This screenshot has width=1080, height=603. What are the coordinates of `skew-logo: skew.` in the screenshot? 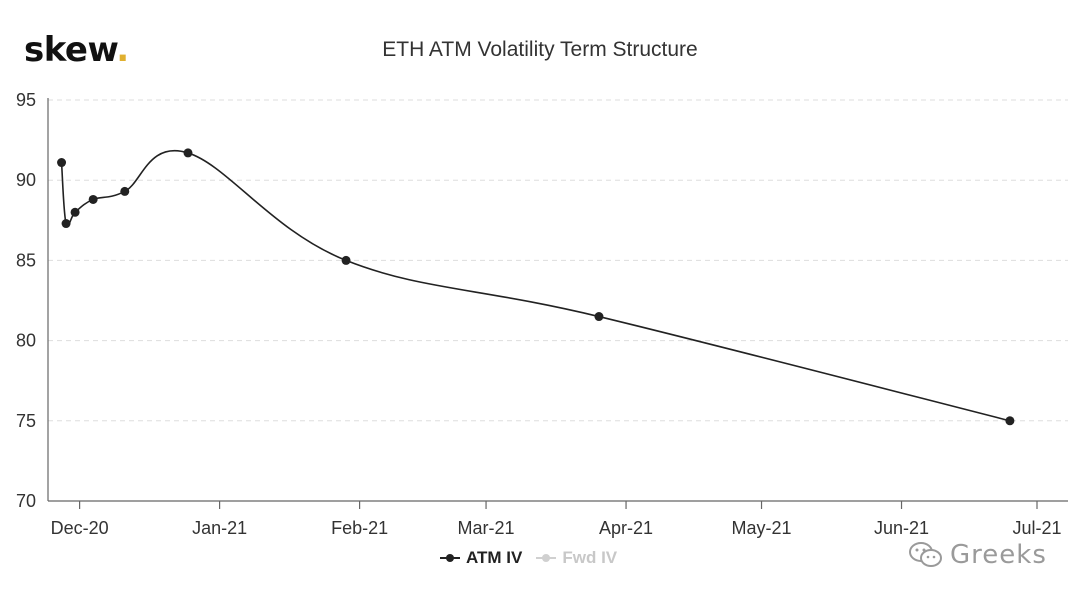 It's located at (76, 50).